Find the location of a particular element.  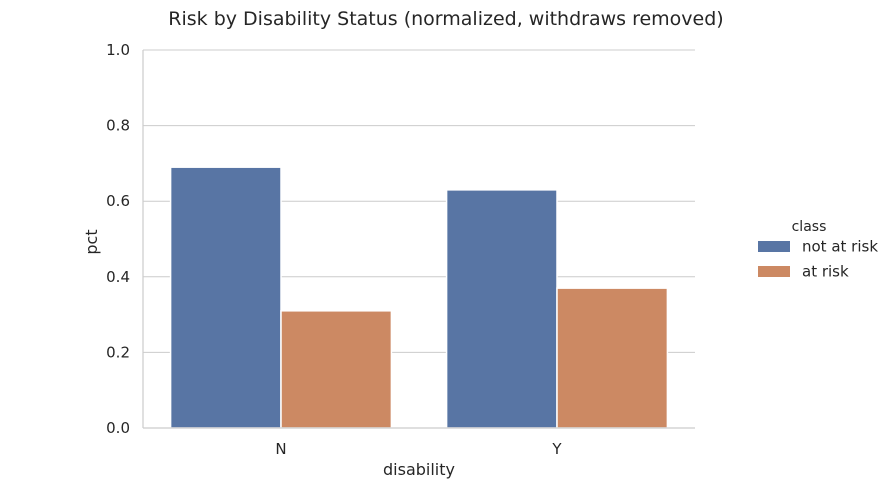

x-tick-label: Y is located at coordinates (556, 449).